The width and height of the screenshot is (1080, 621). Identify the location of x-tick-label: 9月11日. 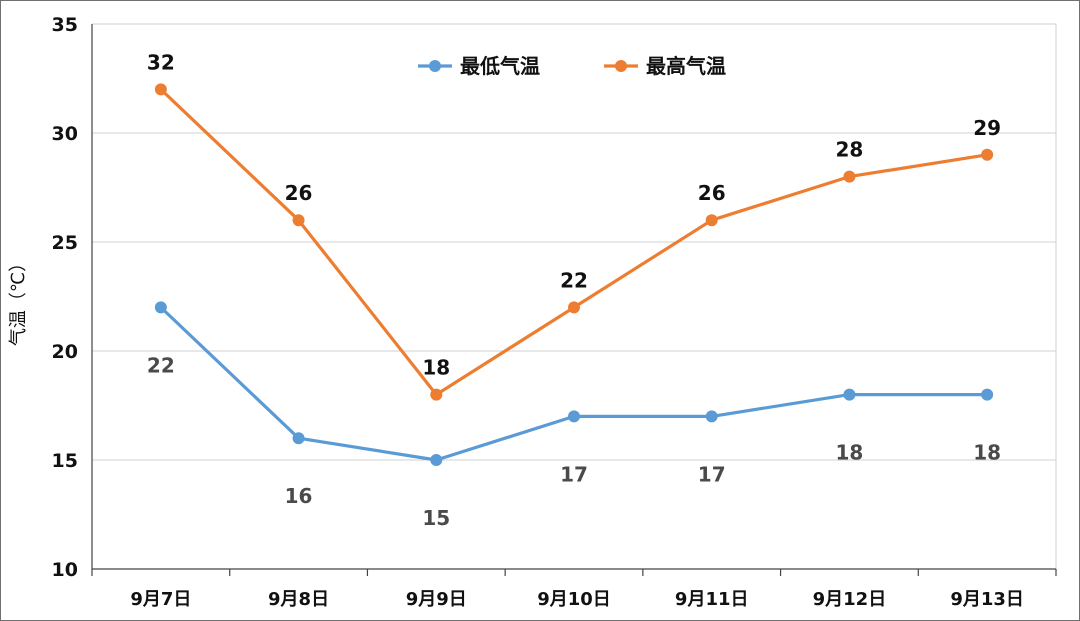
(712, 599).